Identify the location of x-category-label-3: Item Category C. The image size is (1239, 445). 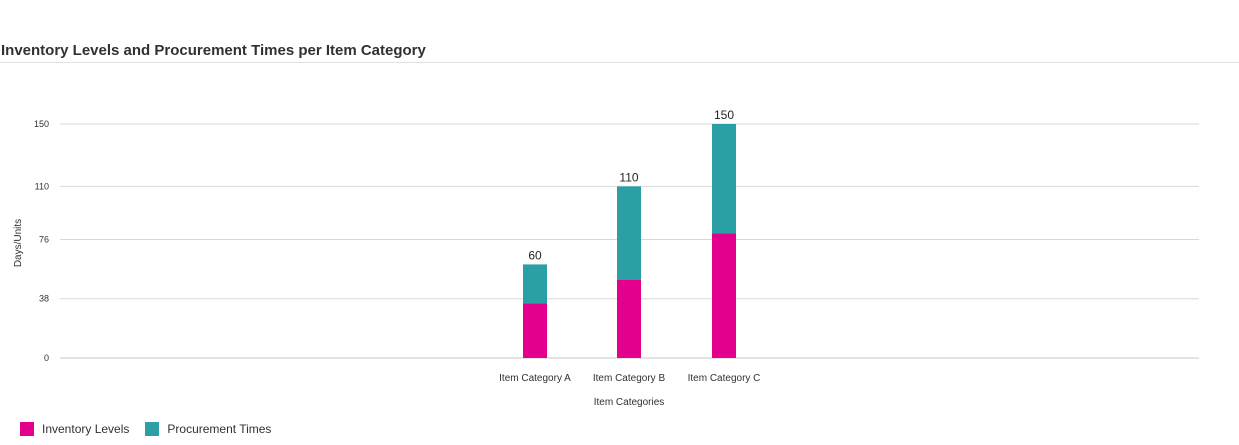
(724, 378).